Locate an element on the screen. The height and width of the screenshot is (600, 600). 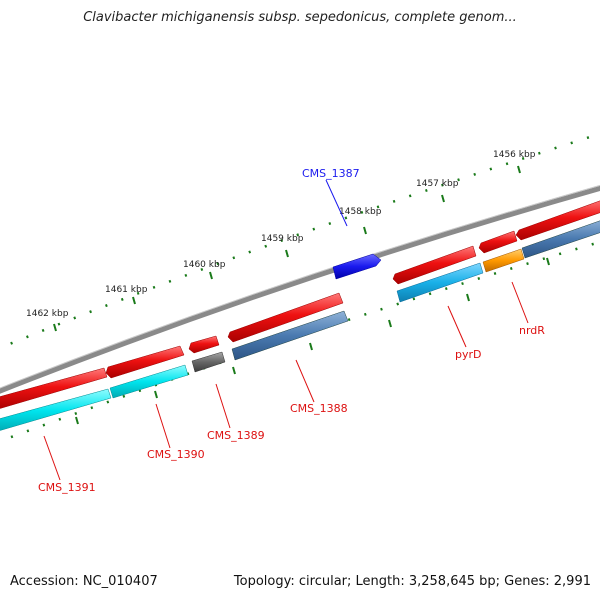
feature-pyrd is located at coordinates (440, 282).